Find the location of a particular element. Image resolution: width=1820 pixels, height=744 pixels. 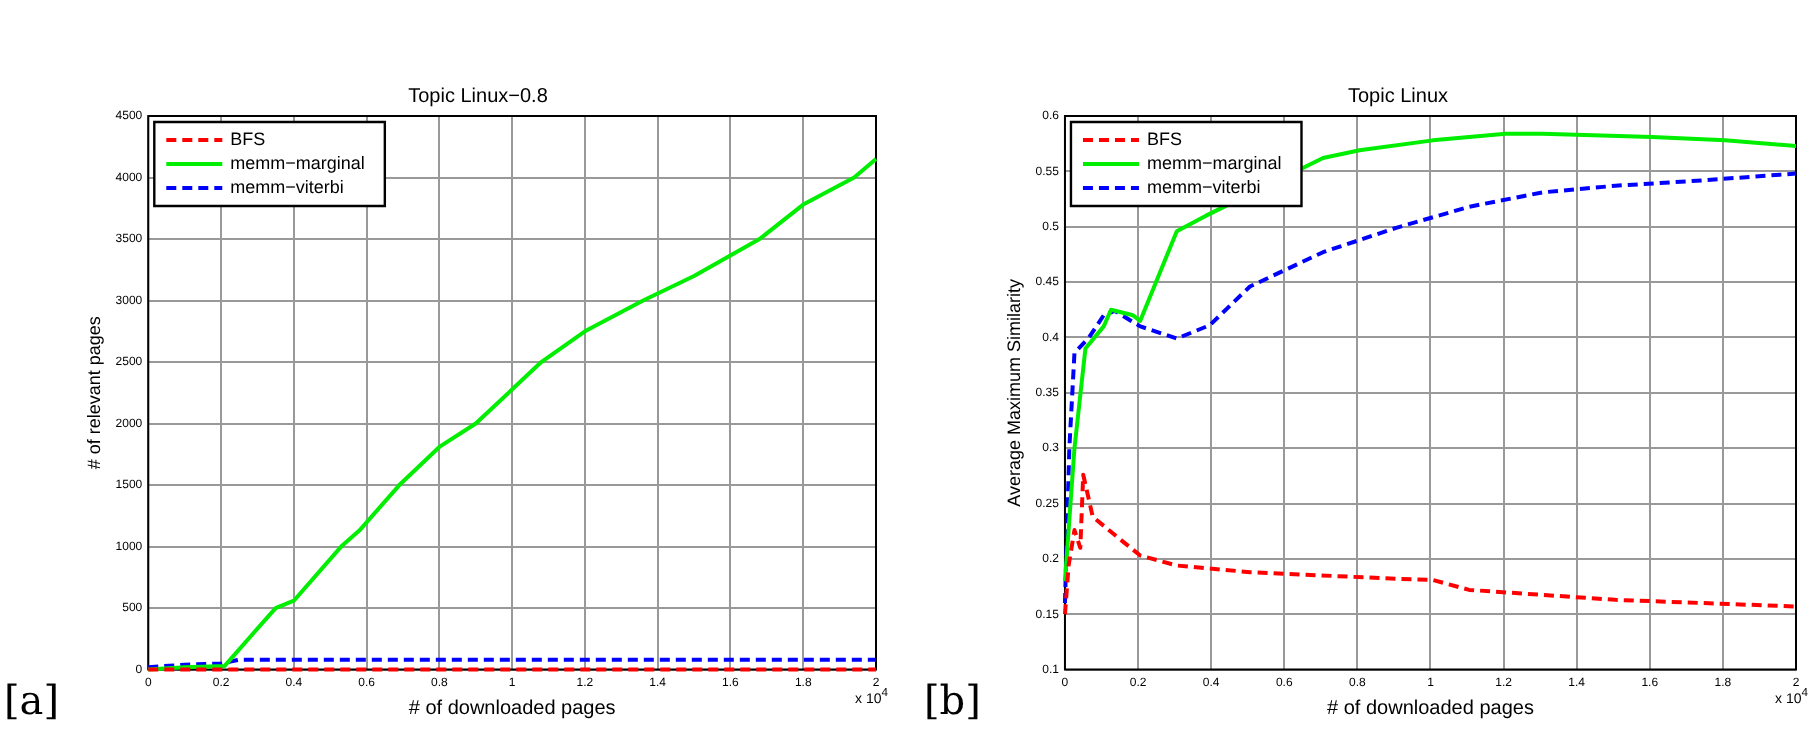

chart-title: Topic Linux−0.8 is located at coordinates (478, 96).